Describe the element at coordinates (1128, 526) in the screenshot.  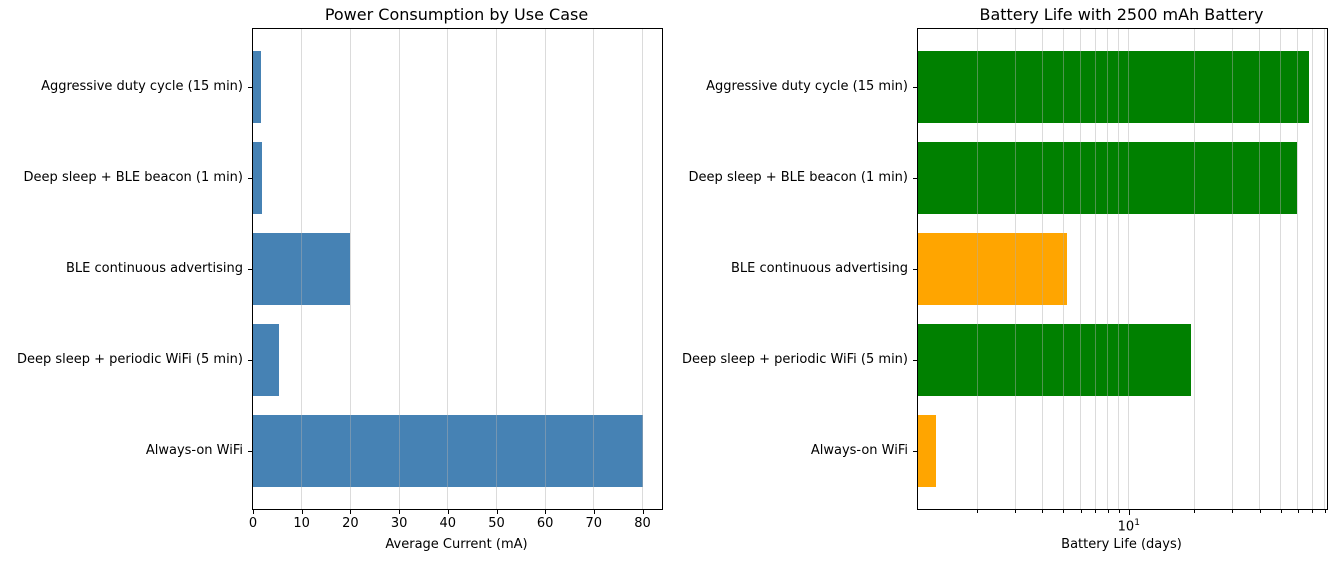
I see `x-tick-label: 101` at that location.